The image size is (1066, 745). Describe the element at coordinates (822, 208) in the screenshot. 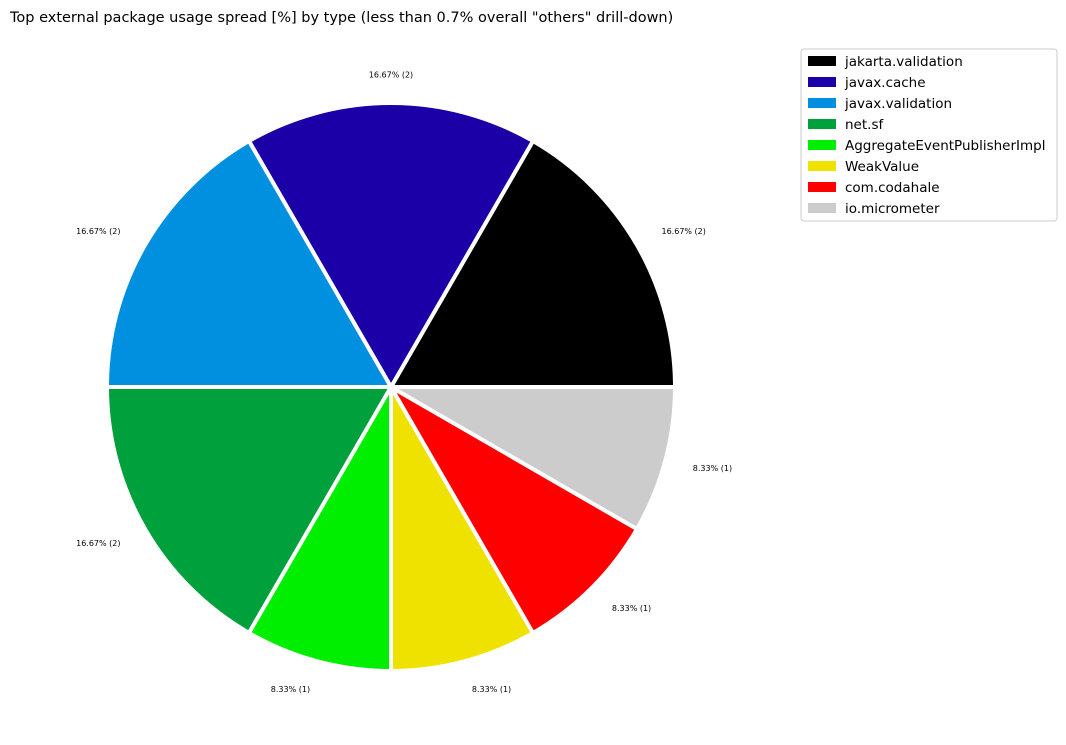

I see `legend-swatch-io-micrometer` at that location.